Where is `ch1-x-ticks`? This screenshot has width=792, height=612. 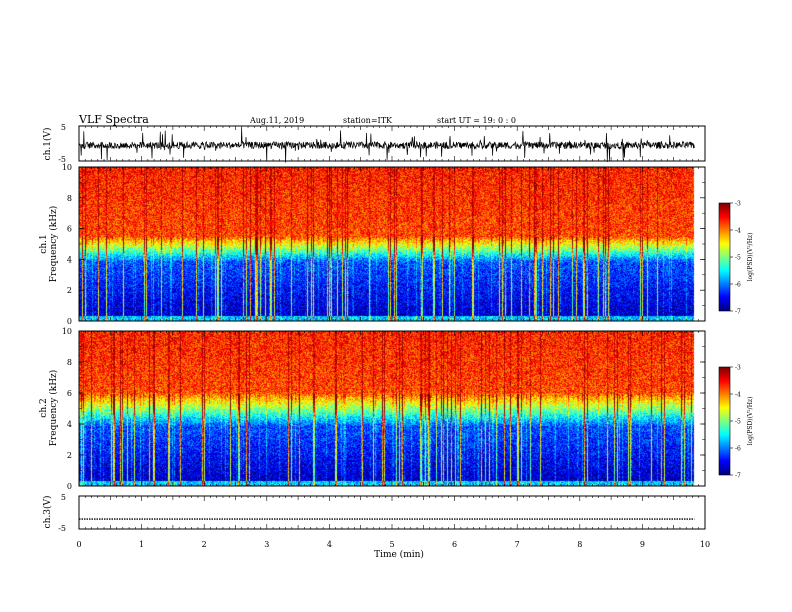 ch1-x-ticks is located at coordinates (392, 143).